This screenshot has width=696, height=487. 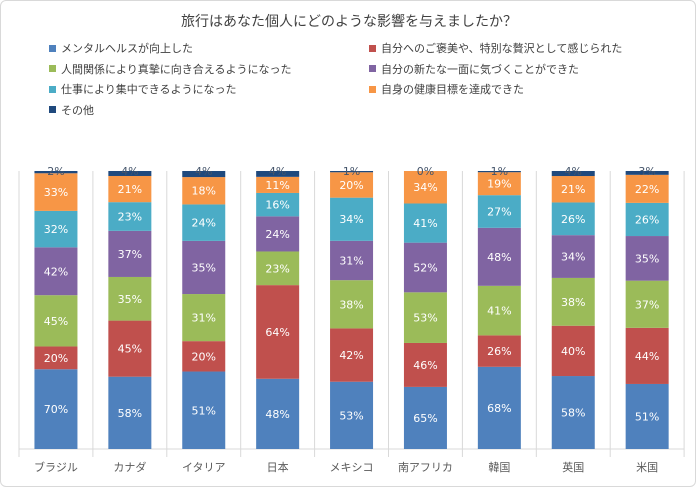 I want to click on data-label: 40%, so click(x=573, y=351).